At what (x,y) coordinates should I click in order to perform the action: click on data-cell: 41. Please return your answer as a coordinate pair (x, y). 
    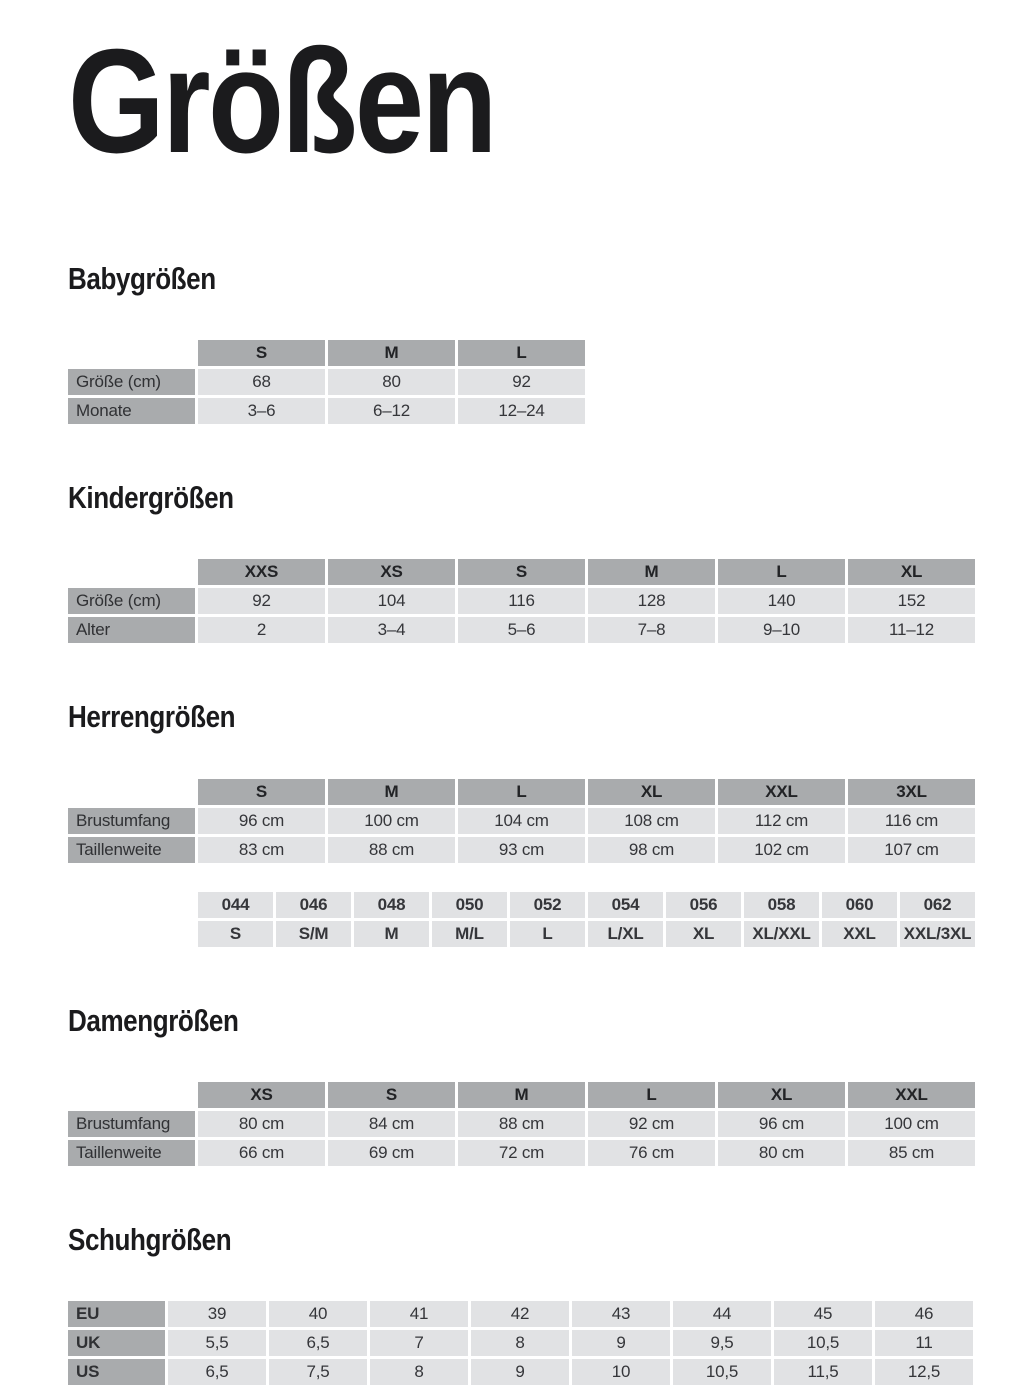
    Looking at the image, I should click on (419, 1313).